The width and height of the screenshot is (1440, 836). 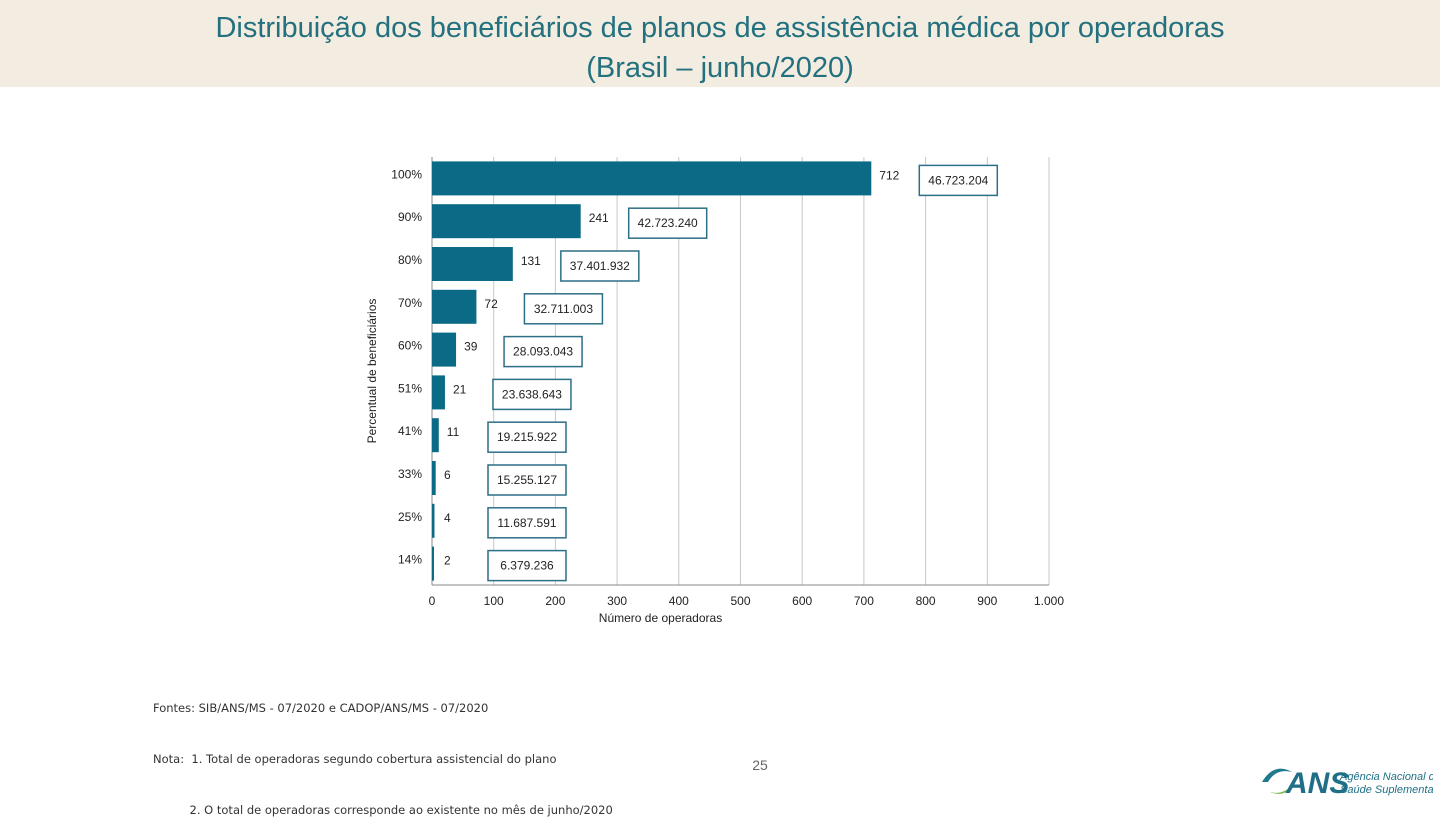 I want to click on page-subtitle: (Brasil – junho/2020), so click(x=720, y=68).